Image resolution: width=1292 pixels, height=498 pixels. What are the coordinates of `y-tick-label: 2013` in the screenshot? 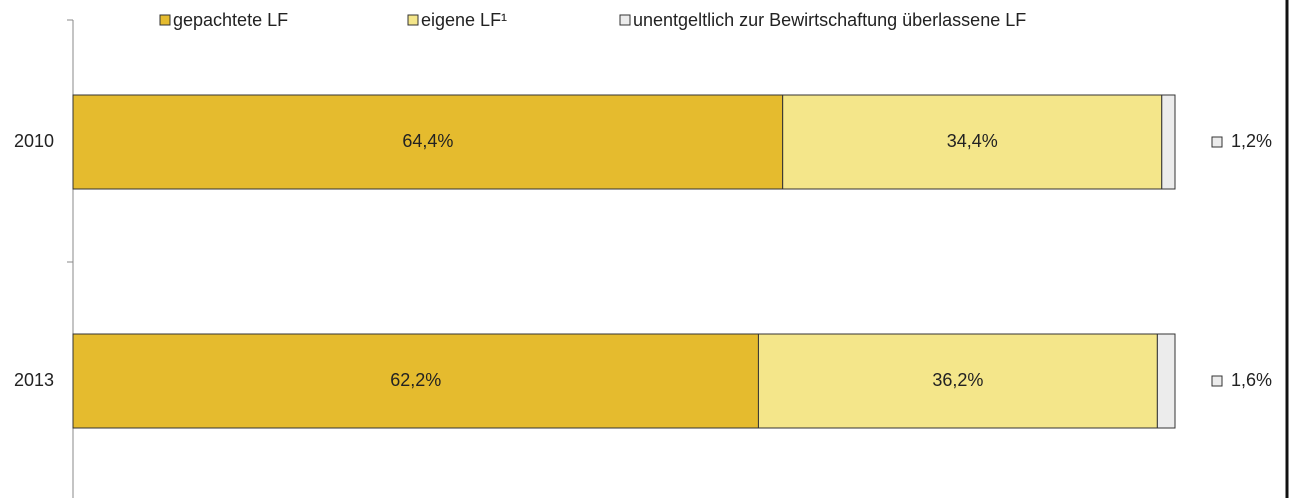 It's located at (34, 380).